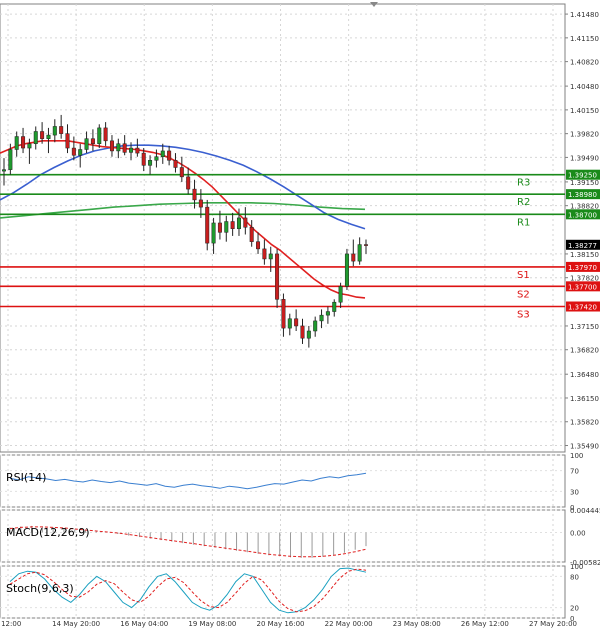 The image size is (600, 630). What do you see at coordinates (26, 477) in the screenshot?
I see `indicator-name: RSI(14)` at bounding box center [26, 477].